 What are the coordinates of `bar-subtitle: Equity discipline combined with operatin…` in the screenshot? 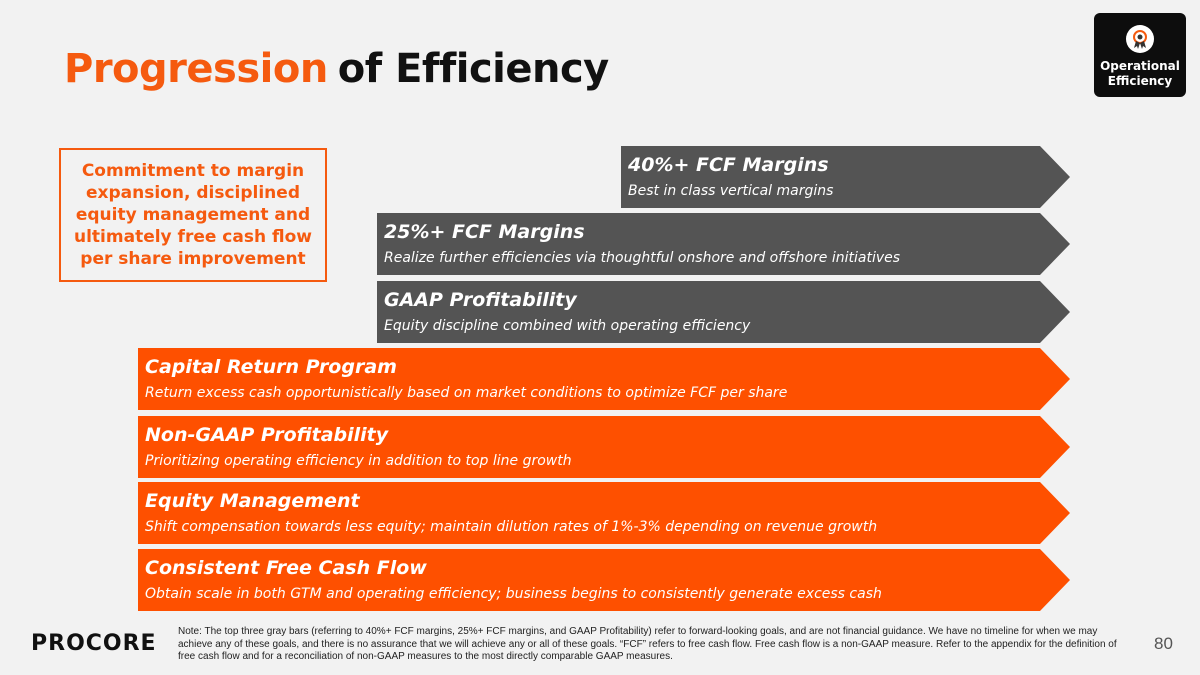 It's located at (567, 326).